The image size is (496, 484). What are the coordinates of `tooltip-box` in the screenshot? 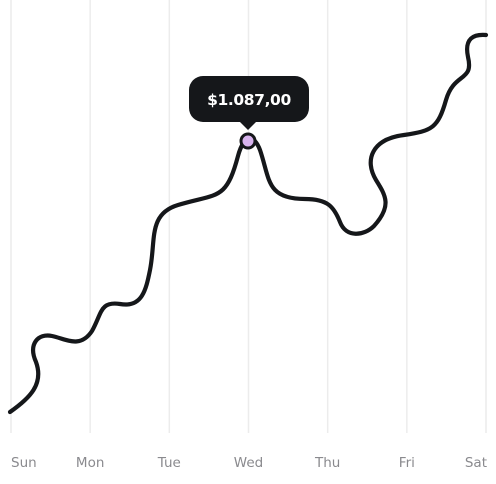 It's located at (249, 99).